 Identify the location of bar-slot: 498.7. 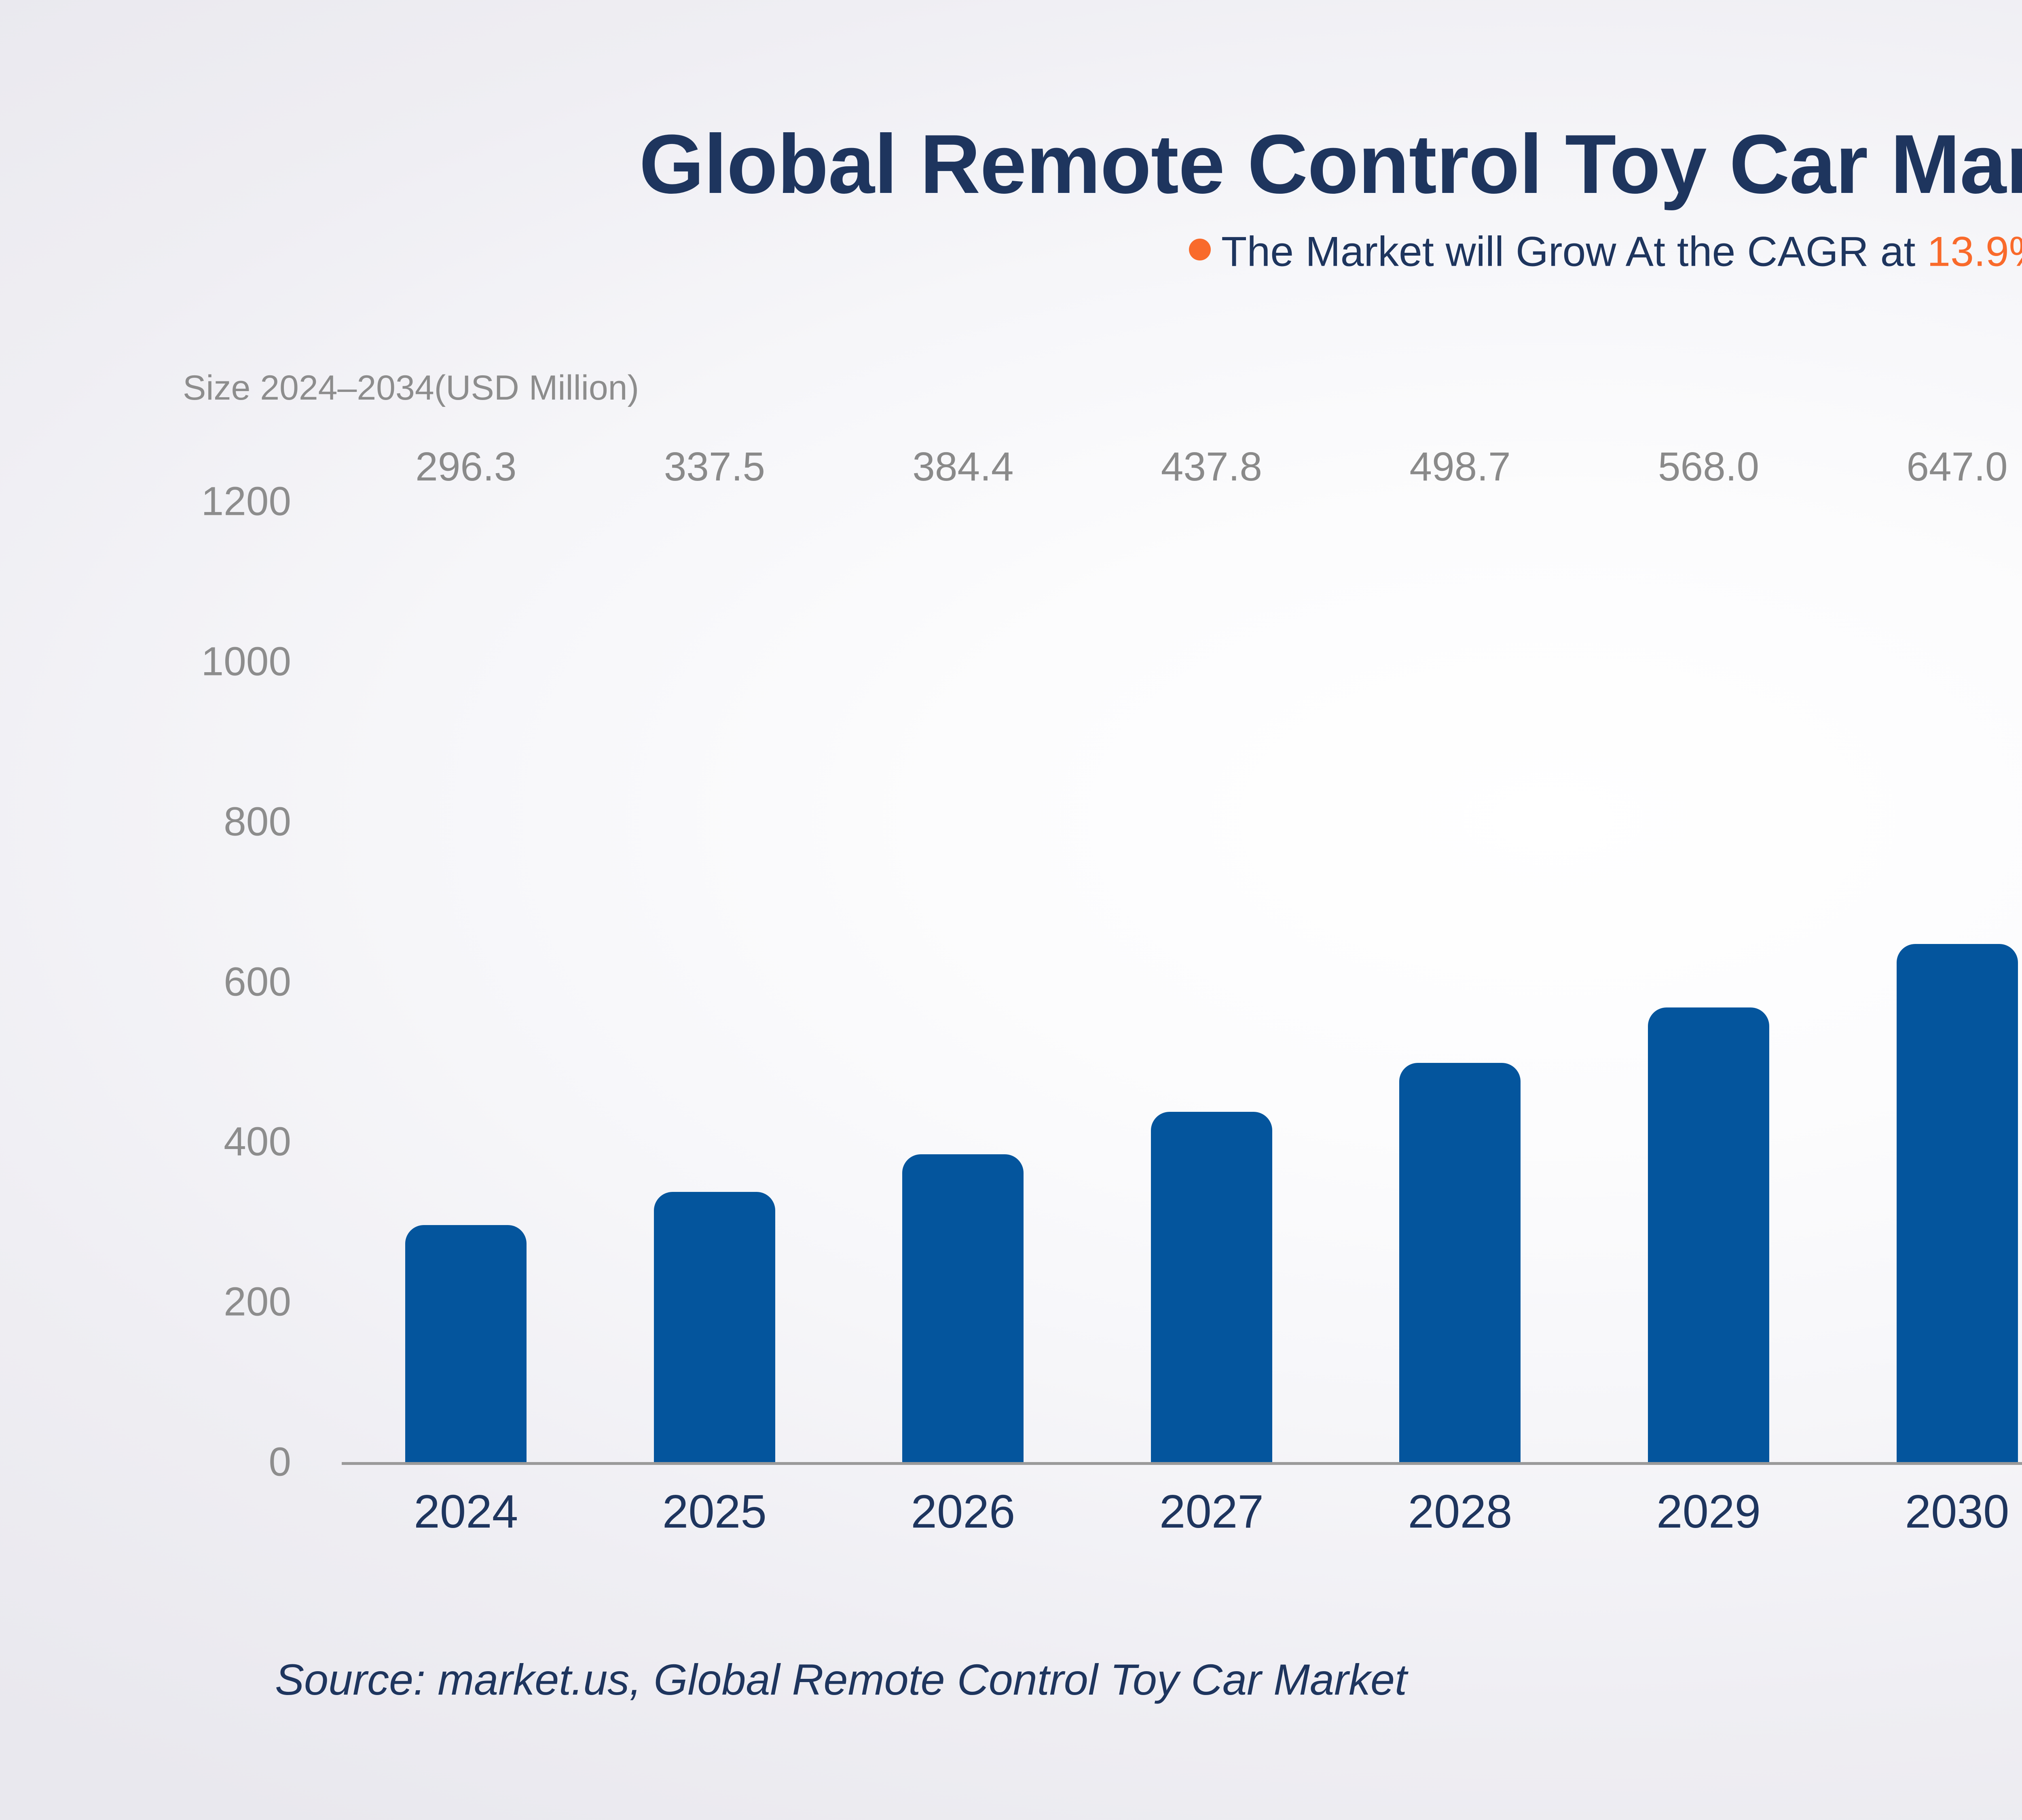
(1460, 954).